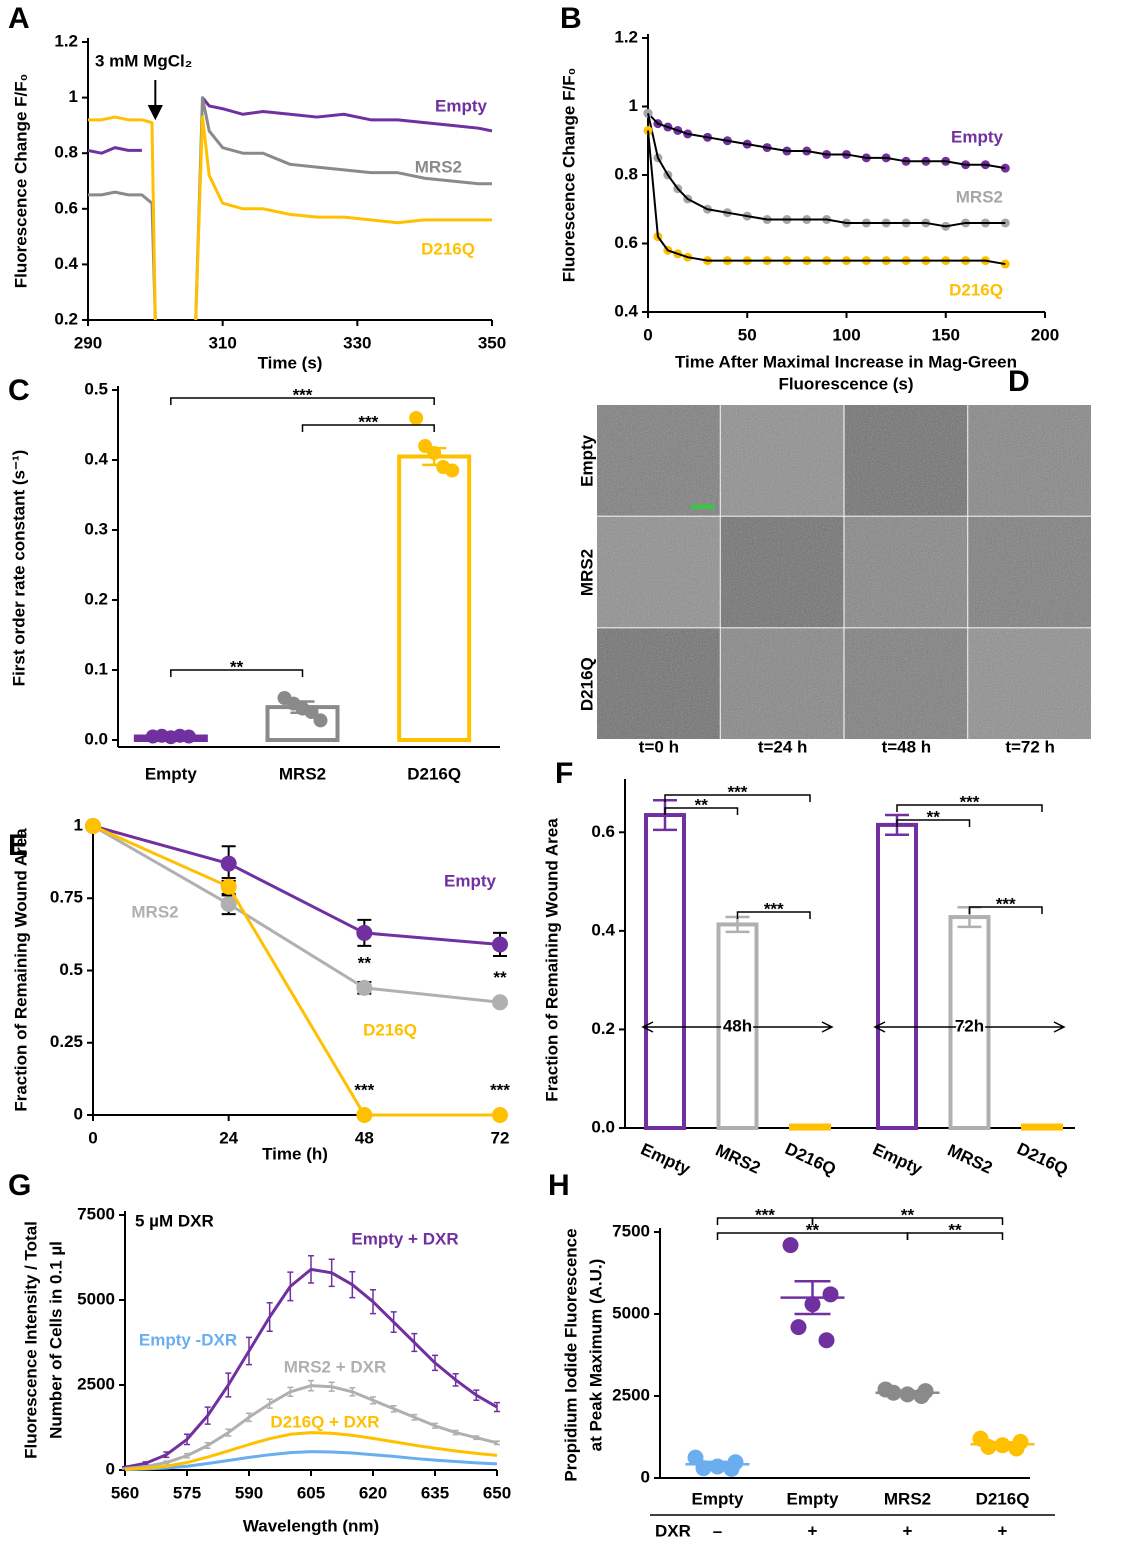 This screenshot has width=1125, height=1547. What do you see at coordinates (969, 1025) in the screenshot?
I see `group-label: 72h` at bounding box center [969, 1025].